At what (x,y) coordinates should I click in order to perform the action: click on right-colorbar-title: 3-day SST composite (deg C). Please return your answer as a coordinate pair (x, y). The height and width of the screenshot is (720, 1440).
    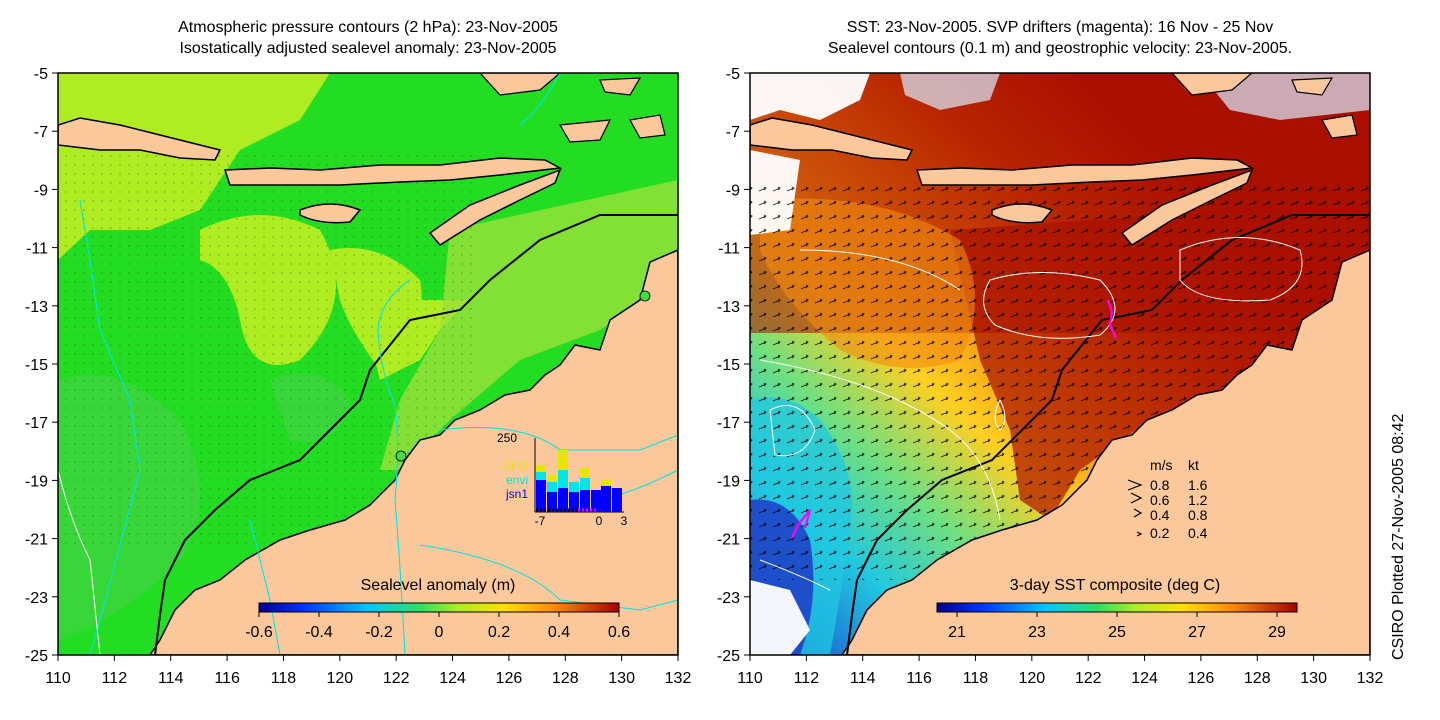
    Looking at the image, I should click on (1115, 585).